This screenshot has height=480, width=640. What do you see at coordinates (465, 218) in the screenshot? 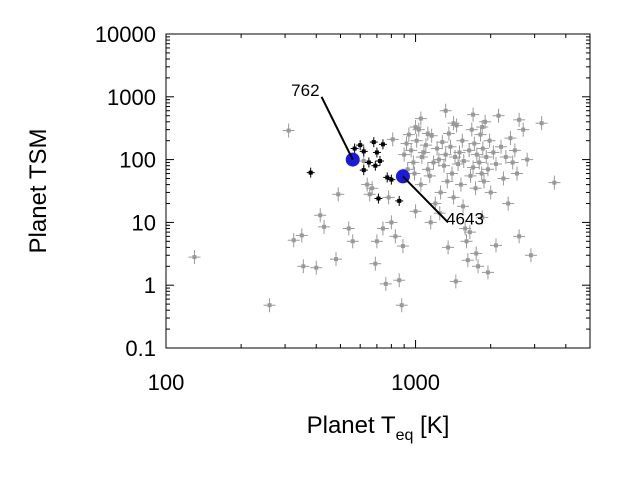
I see `annotation-label: 4643` at bounding box center [465, 218].